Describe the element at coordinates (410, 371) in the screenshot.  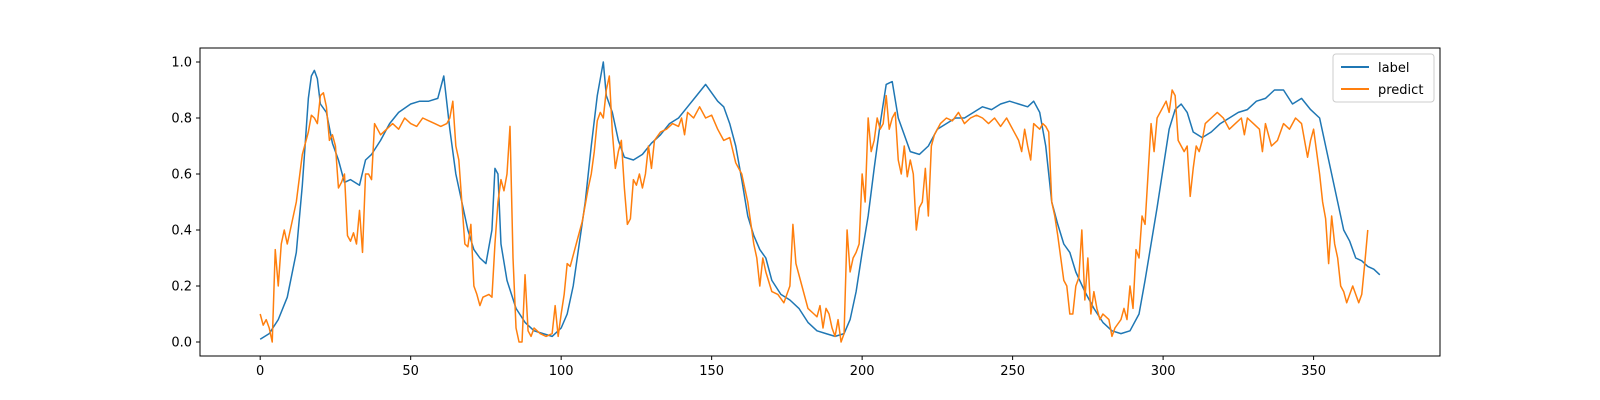
I see `x-tick-label: 50` at that location.